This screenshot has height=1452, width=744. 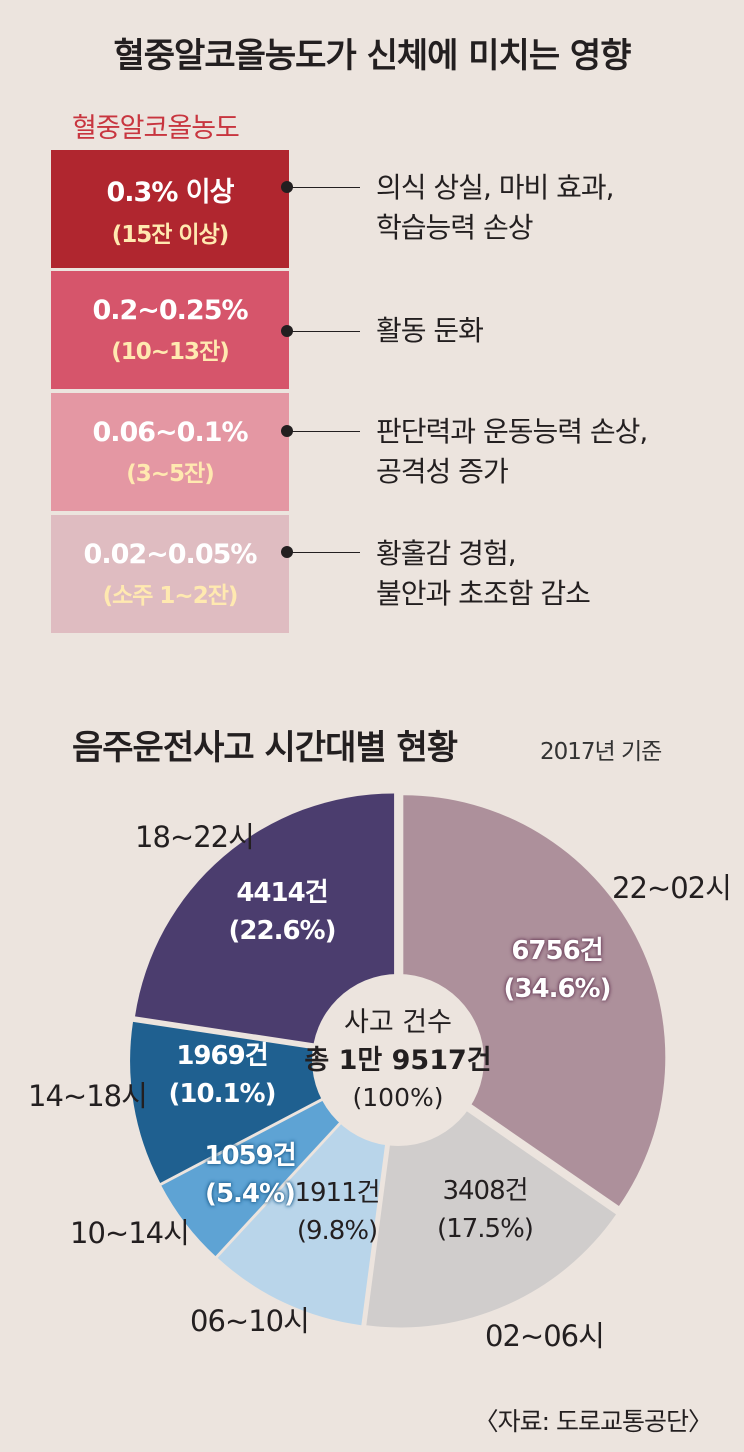 I want to click on time-label-18-22: 18~22시, so click(x=195, y=837).